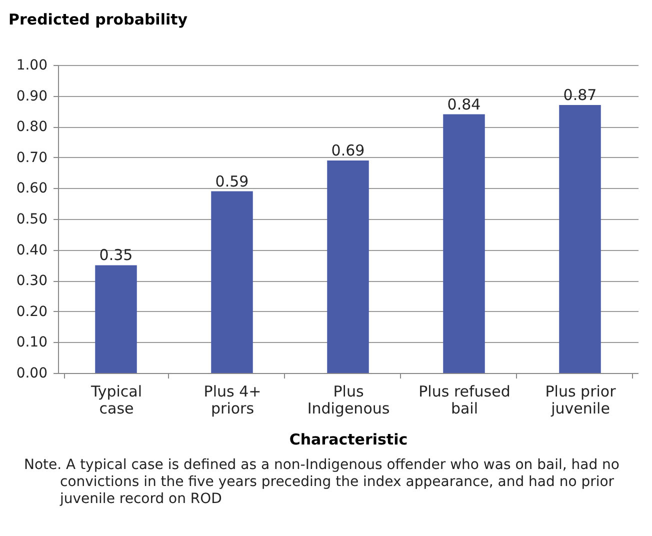 The height and width of the screenshot is (536, 652). I want to click on y-tick-label: 0.70, so click(32, 158).